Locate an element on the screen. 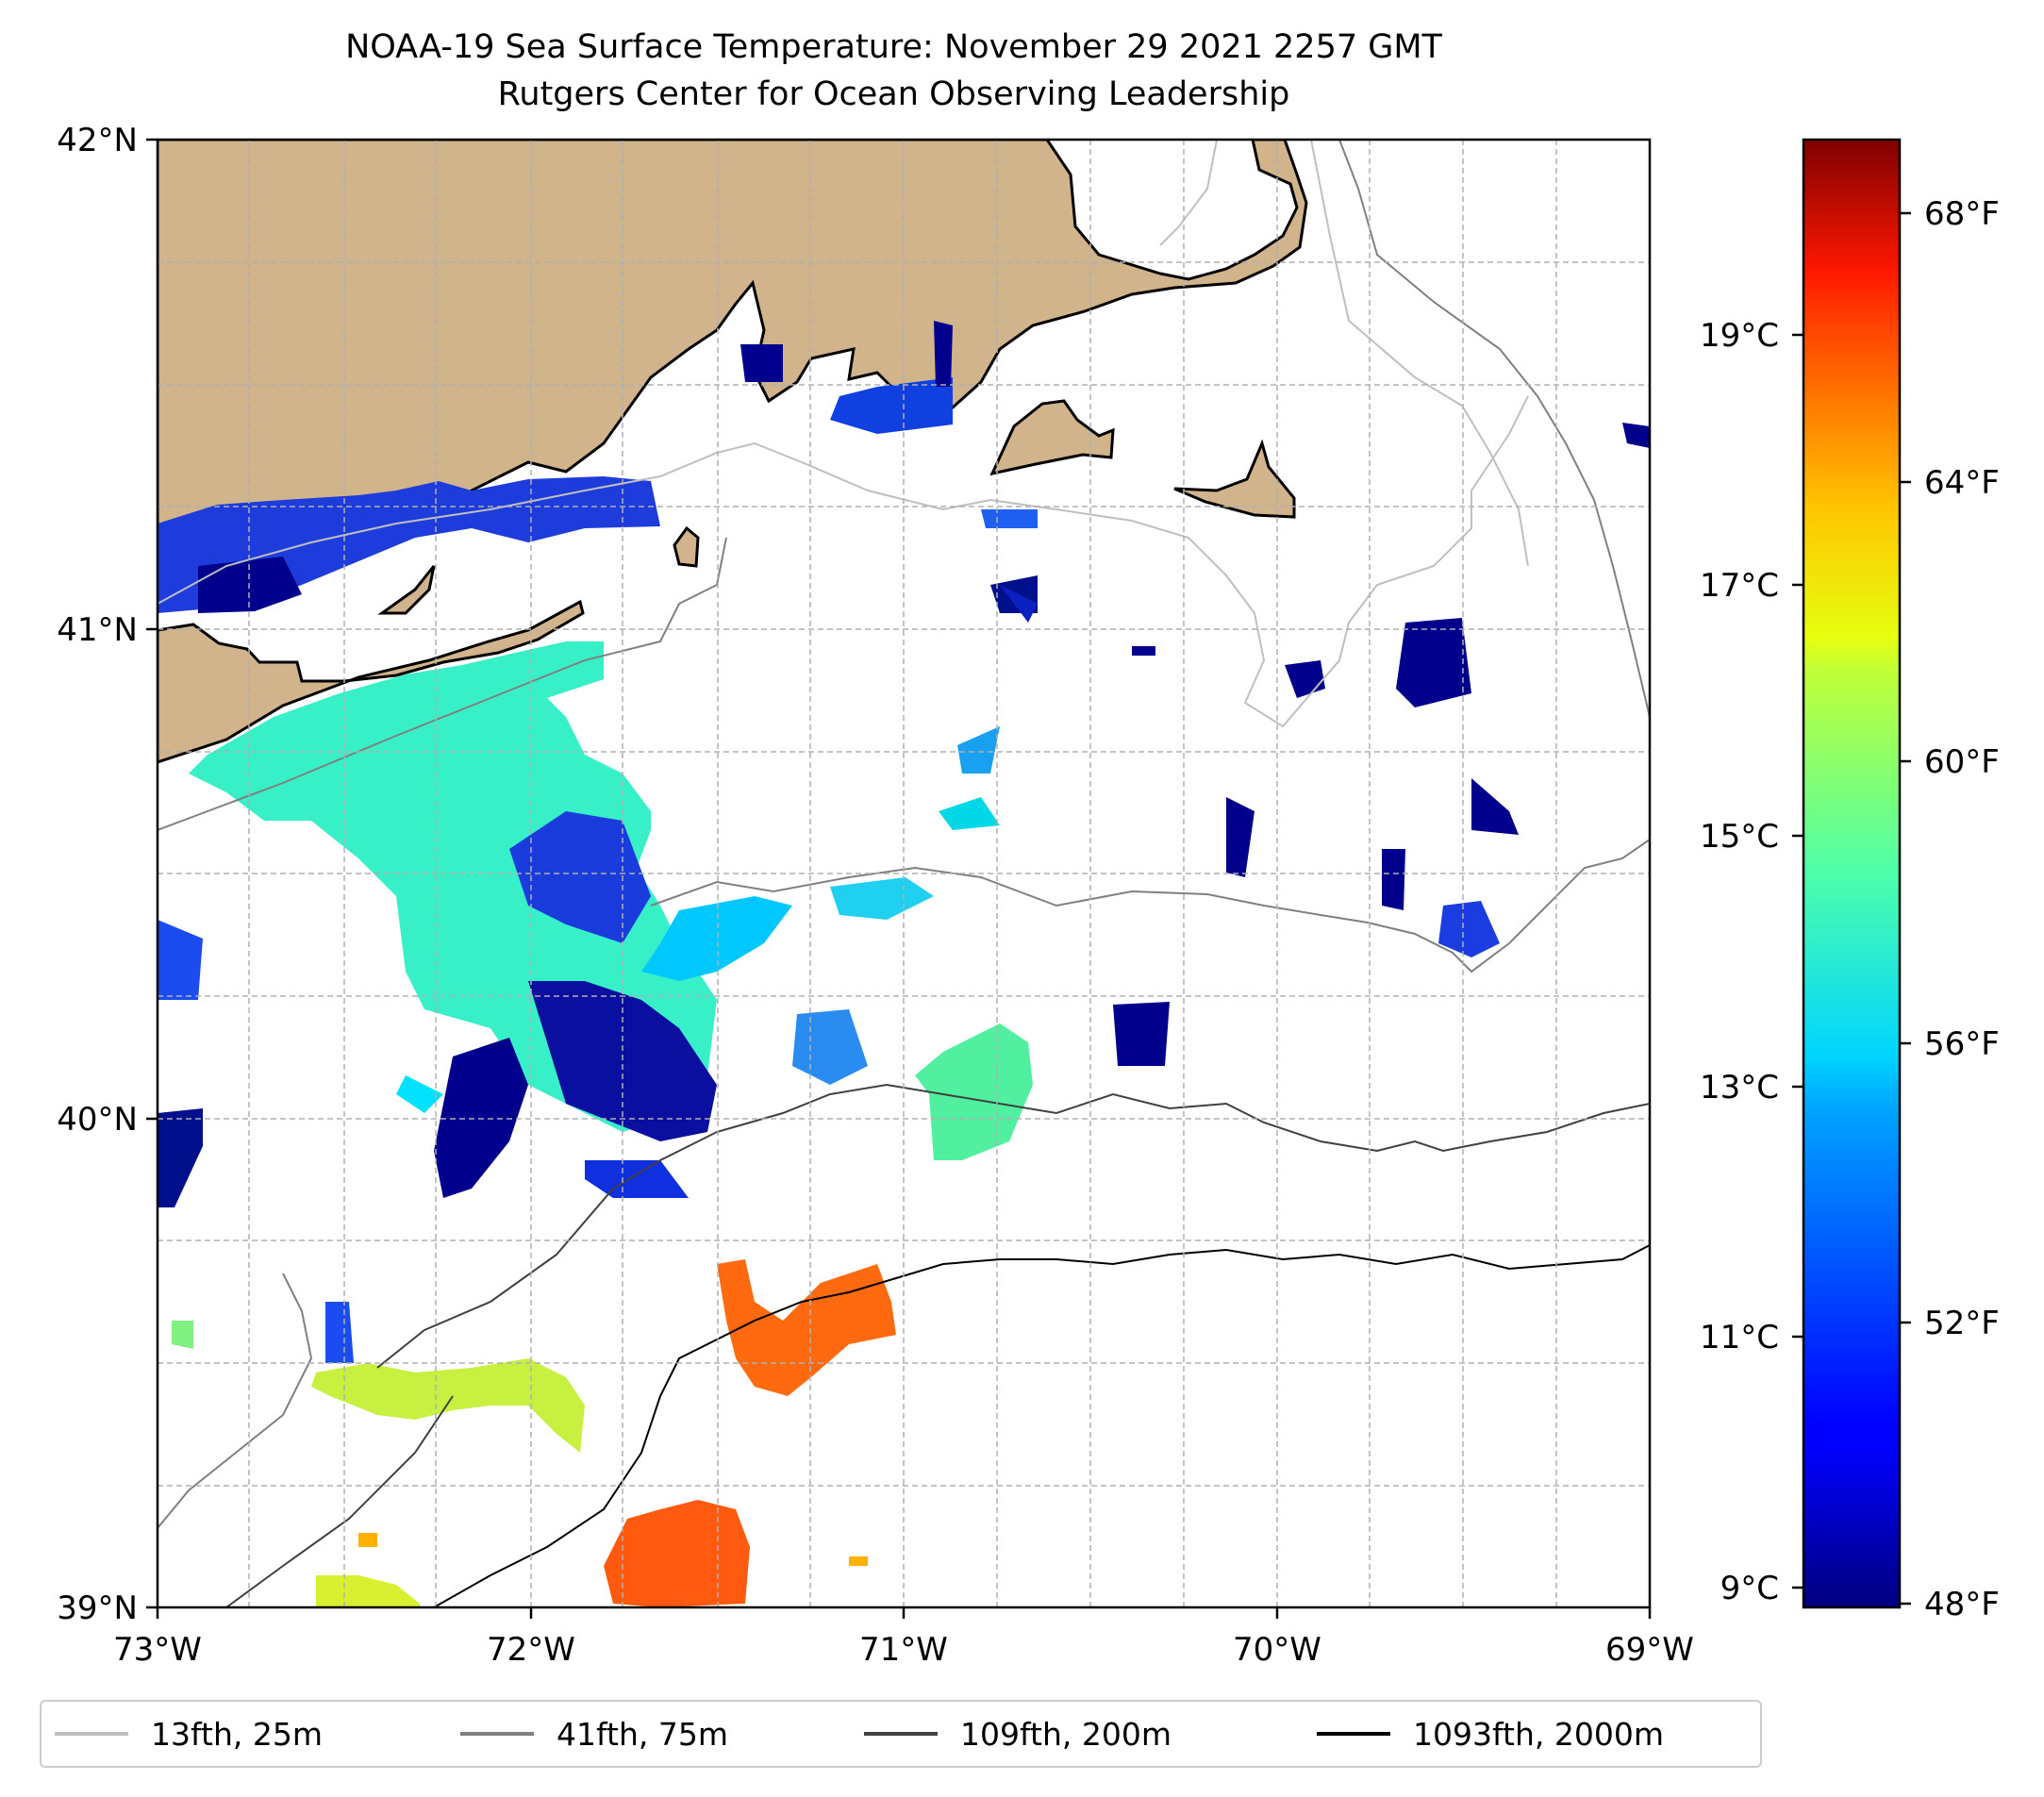 Image resolution: width=2044 pixels, height=1797 pixels. legend-item: 41fth, 75m is located at coordinates (594, 1734).